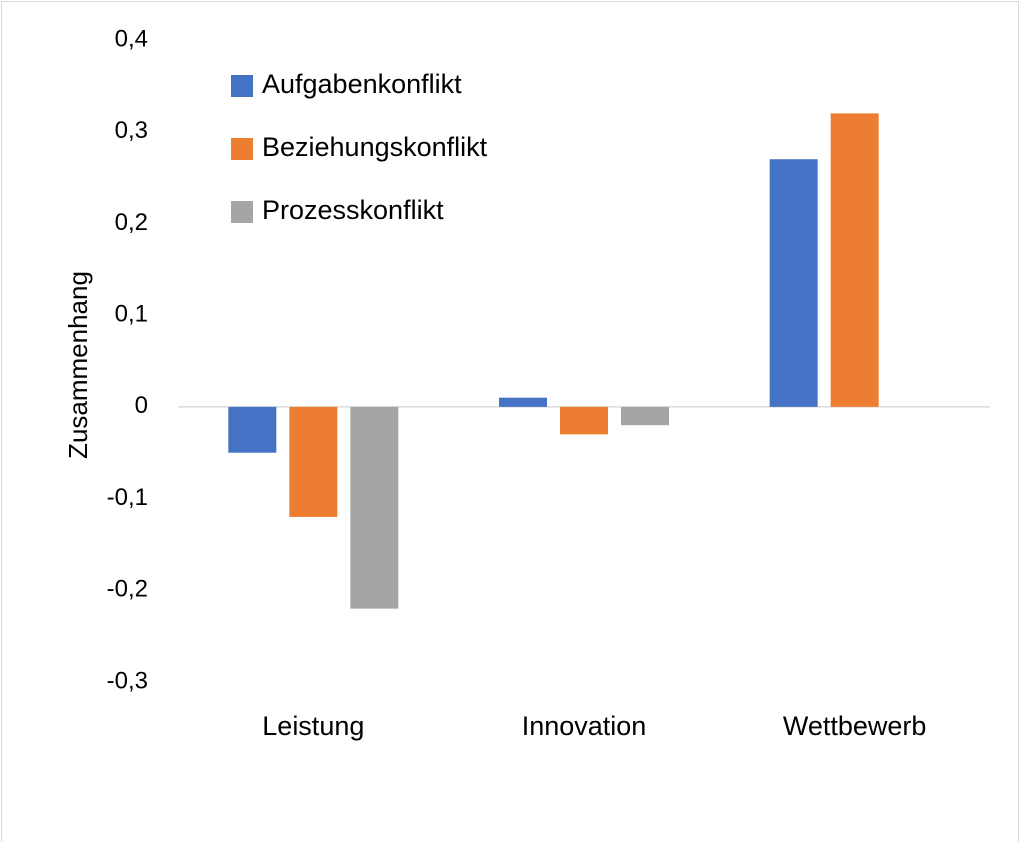  I want to click on y-tick-label: -0,2, so click(127, 589).